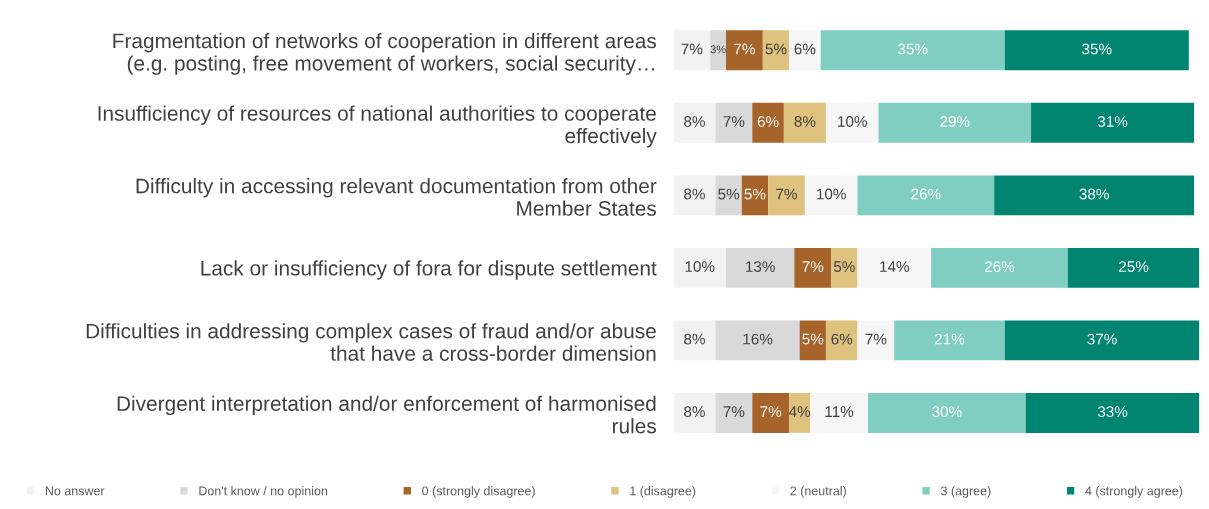 The width and height of the screenshot is (1209, 509). I want to click on data-label: 37%, so click(1102, 339).